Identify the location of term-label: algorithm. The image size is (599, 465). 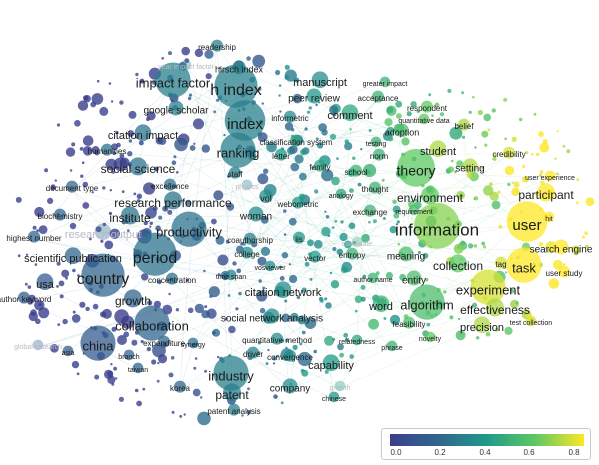
(426, 304).